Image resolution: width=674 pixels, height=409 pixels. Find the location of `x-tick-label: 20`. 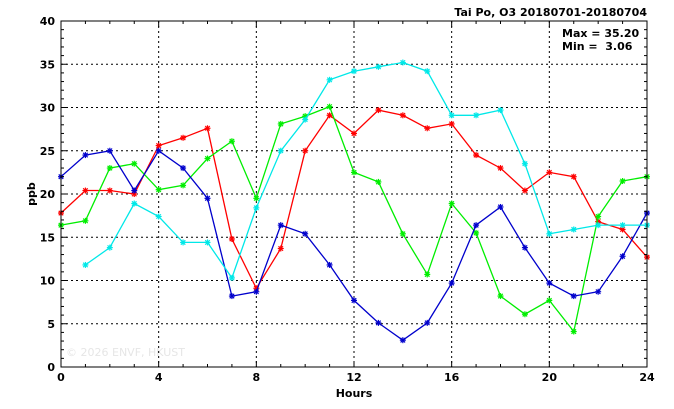

x-tick-label: 20 is located at coordinates (550, 377).